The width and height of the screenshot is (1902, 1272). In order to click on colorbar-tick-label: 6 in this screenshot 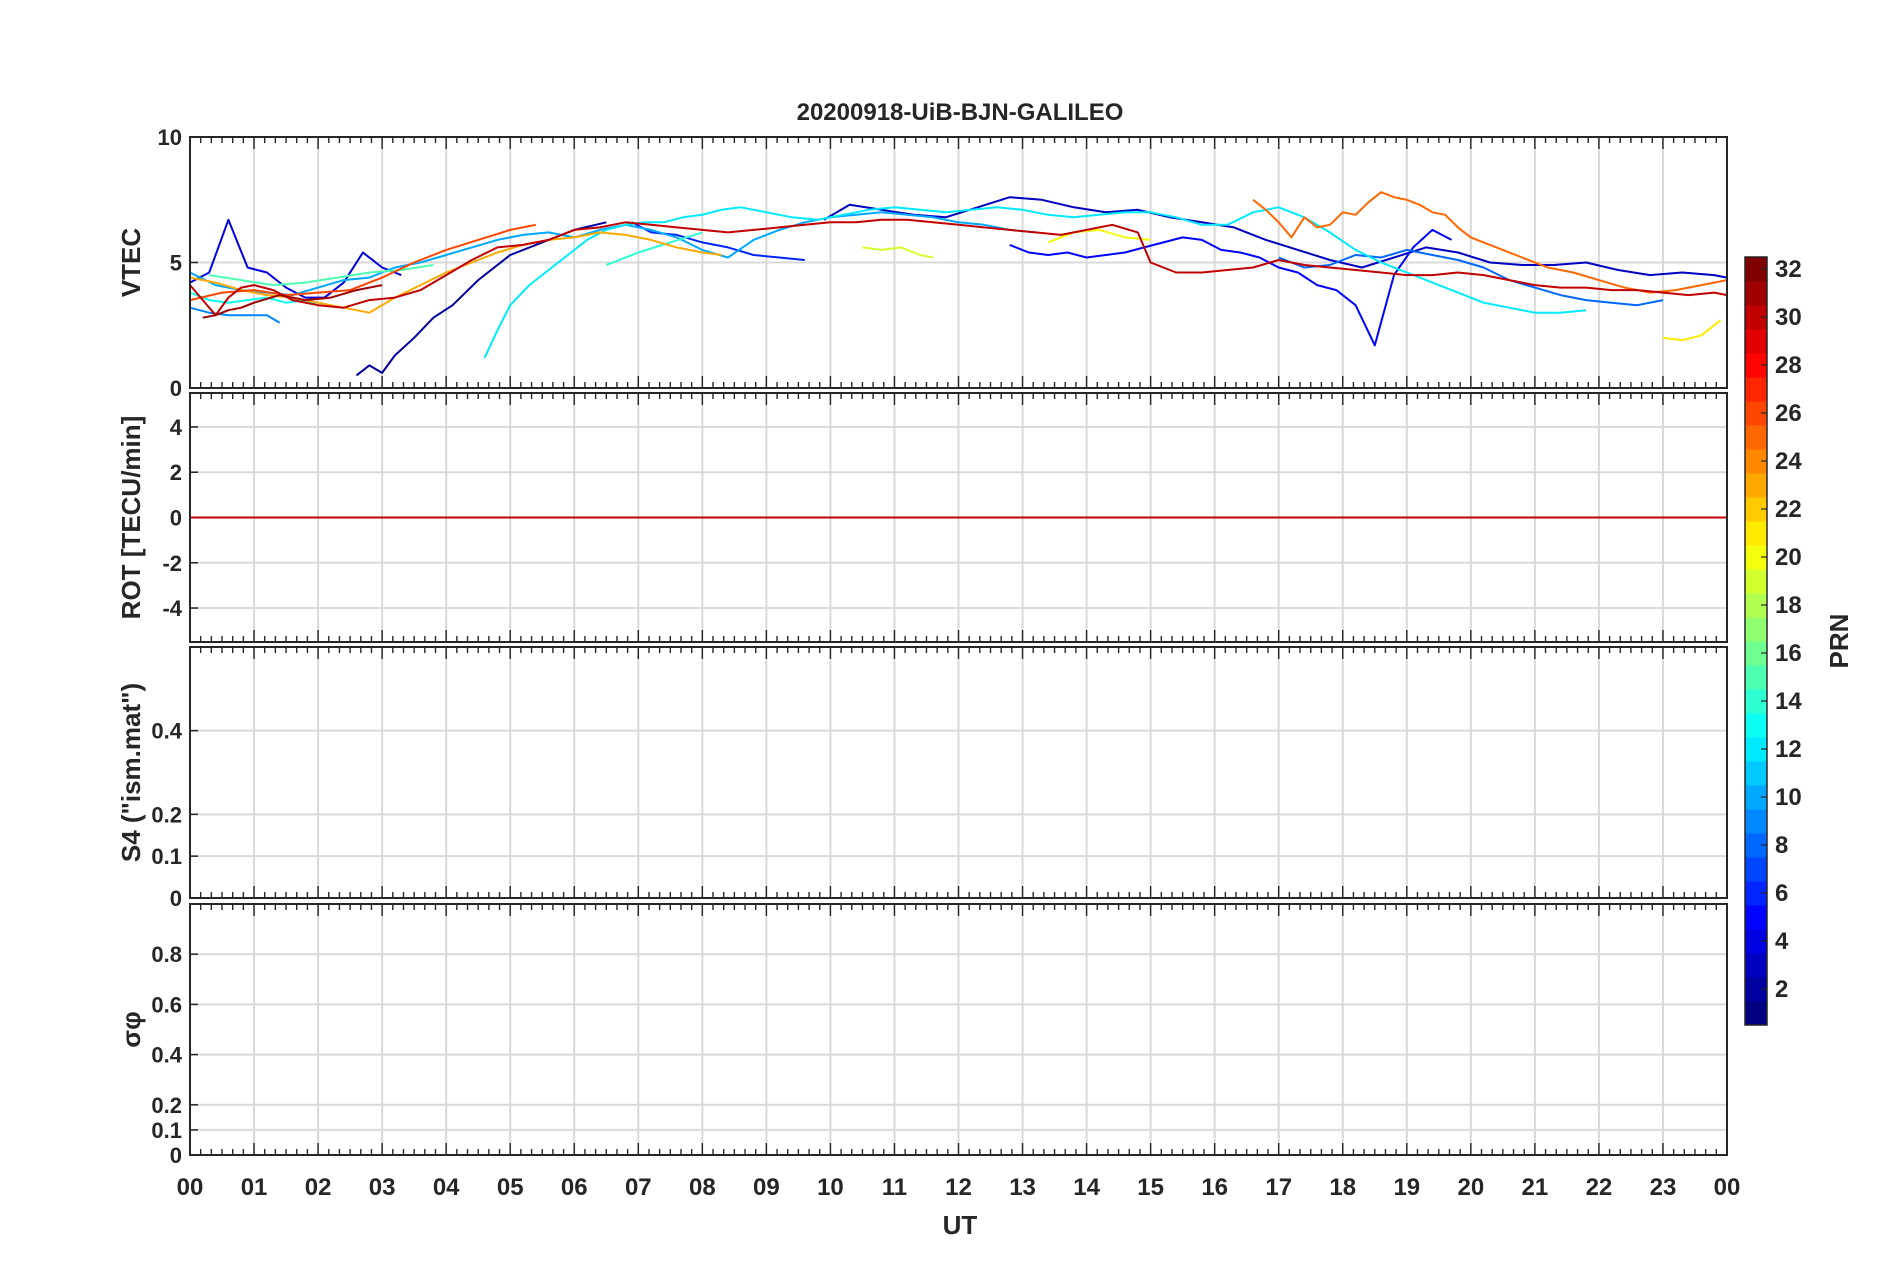, I will do `click(1781, 893)`.